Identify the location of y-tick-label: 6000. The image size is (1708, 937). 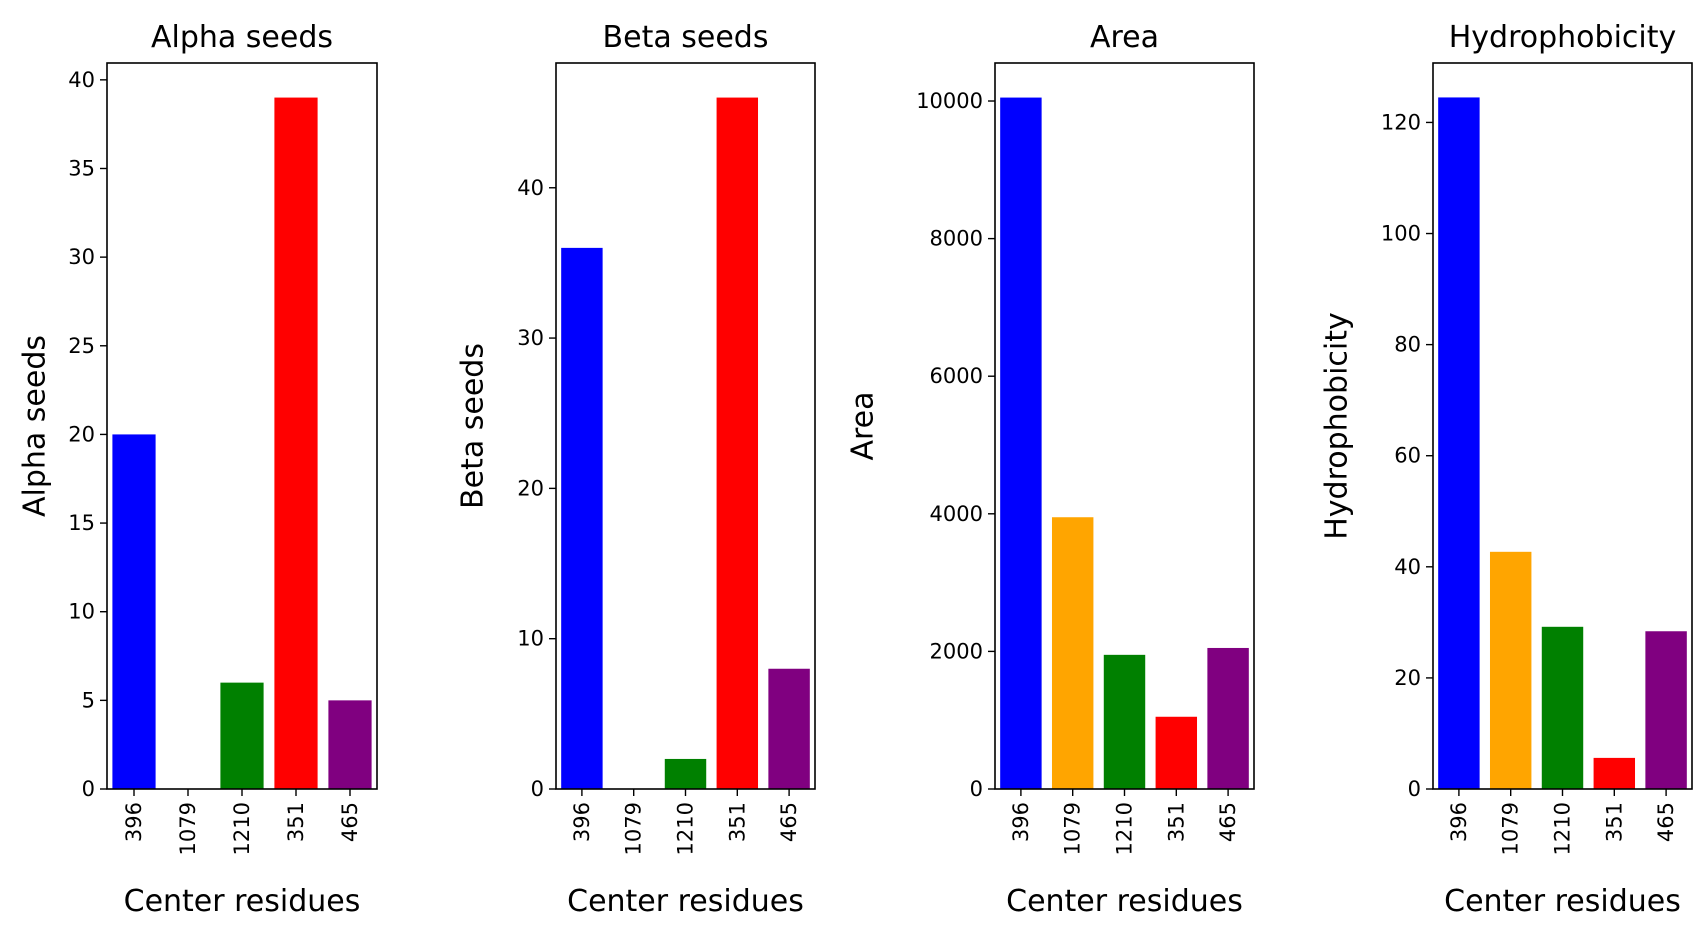
(956, 376).